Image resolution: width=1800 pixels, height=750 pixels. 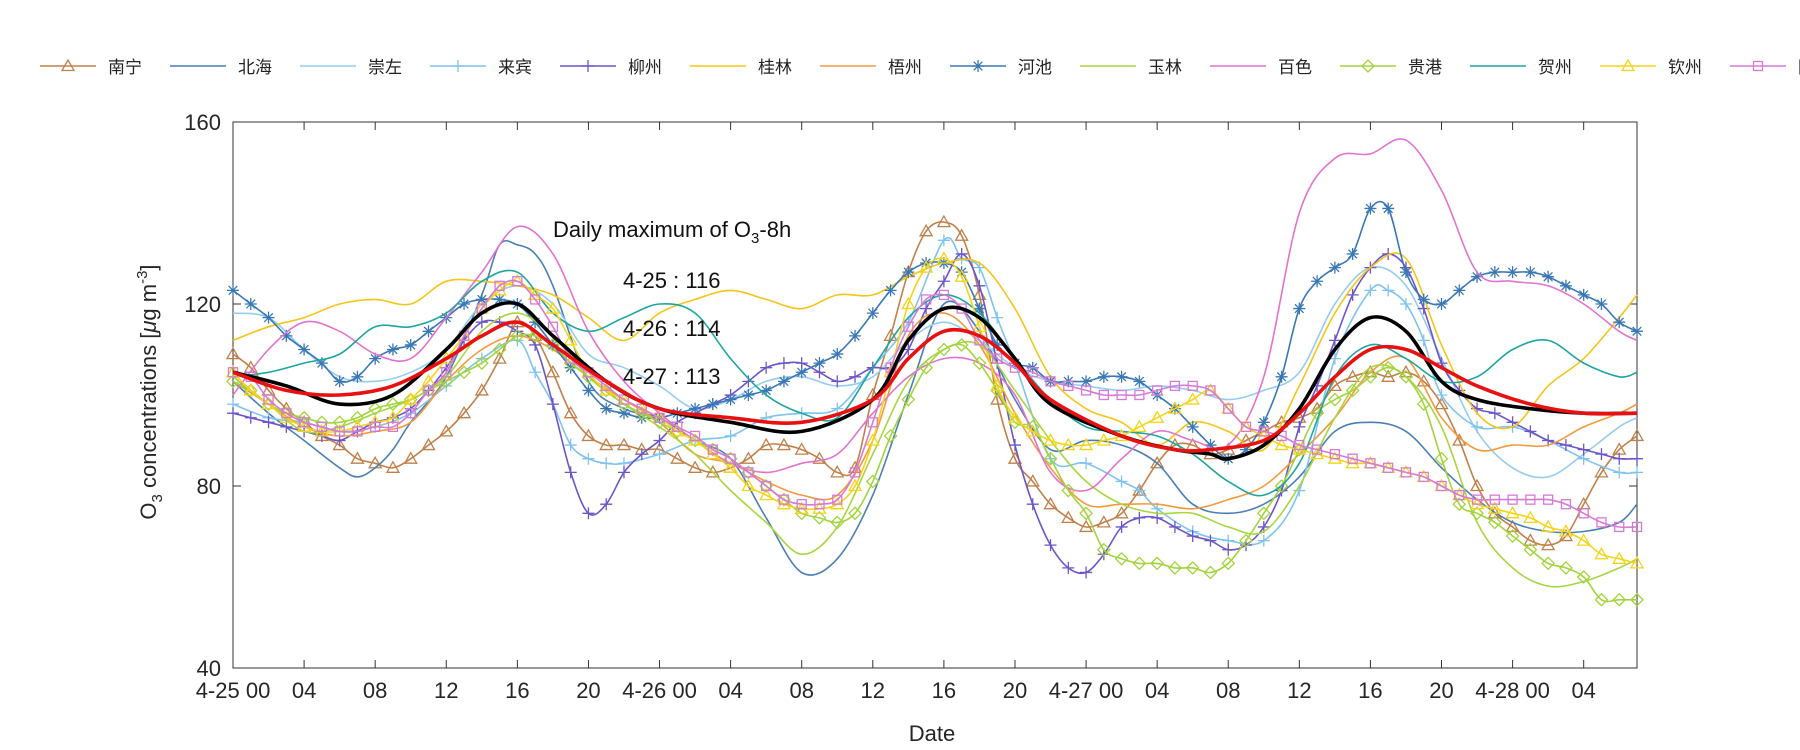 I want to click on legend-item: 崇左, so click(x=351, y=67).